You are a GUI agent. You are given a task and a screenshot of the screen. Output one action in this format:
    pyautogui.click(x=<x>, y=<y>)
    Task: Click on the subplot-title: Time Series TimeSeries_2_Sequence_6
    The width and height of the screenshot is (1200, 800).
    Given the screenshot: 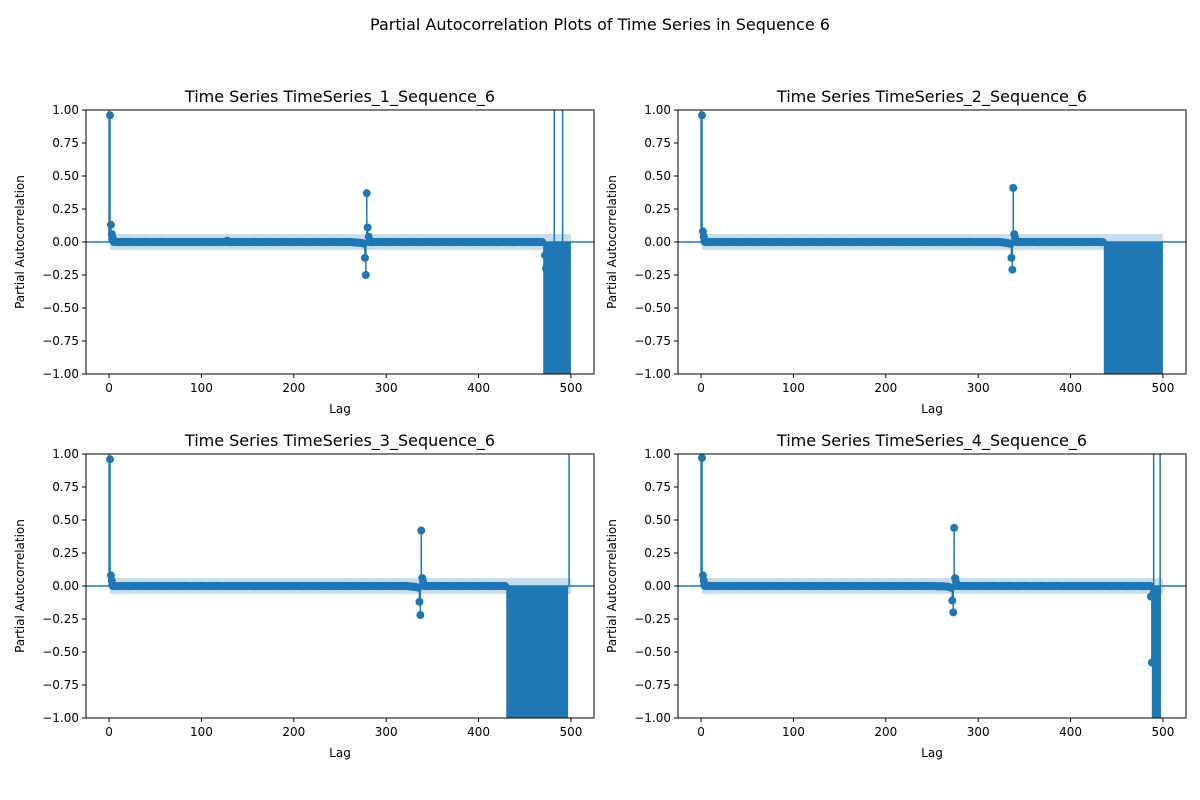 What is the action you would take?
    pyautogui.click(x=931, y=97)
    